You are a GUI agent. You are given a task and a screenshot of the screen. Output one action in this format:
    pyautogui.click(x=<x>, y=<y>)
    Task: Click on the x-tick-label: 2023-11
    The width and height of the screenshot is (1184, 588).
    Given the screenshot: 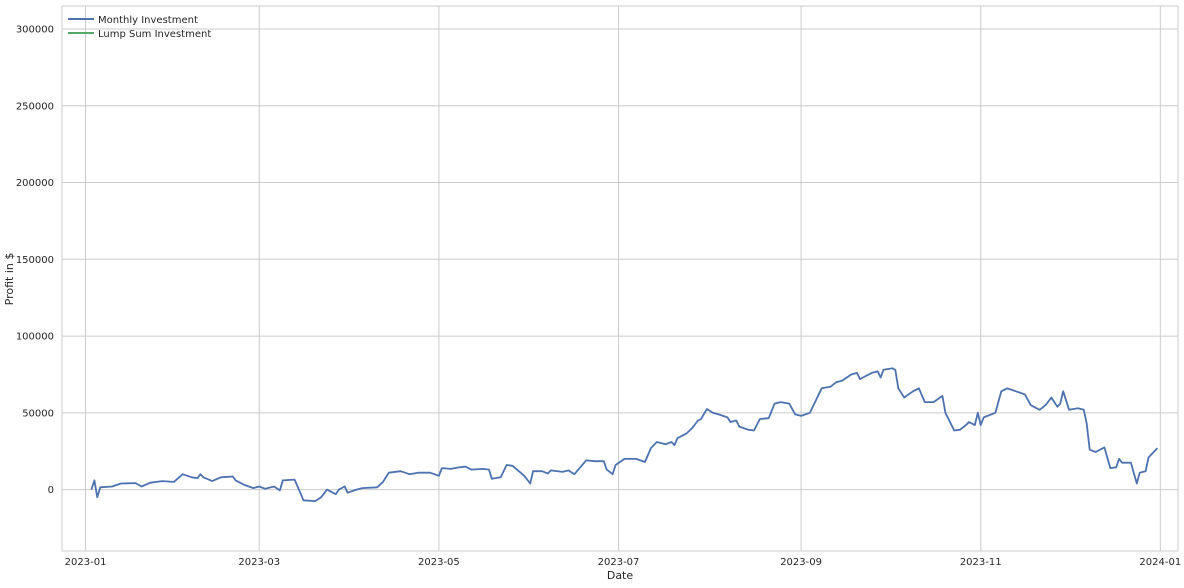 What is the action you would take?
    pyautogui.click(x=981, y=562)
    